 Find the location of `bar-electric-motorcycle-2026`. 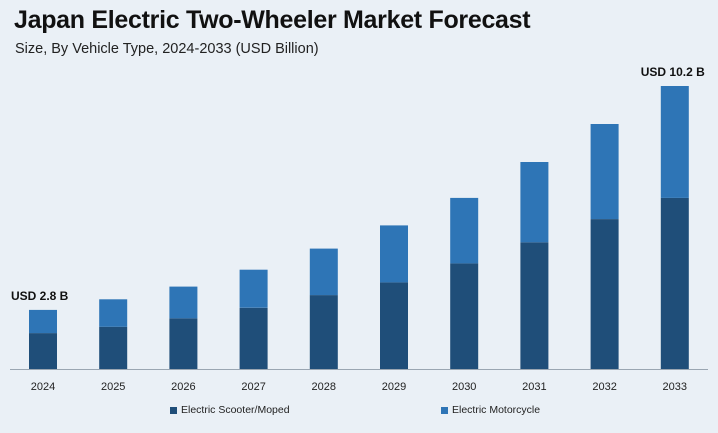

bar-electric-motorcycle-2026 is located at coordinates (183, 302).